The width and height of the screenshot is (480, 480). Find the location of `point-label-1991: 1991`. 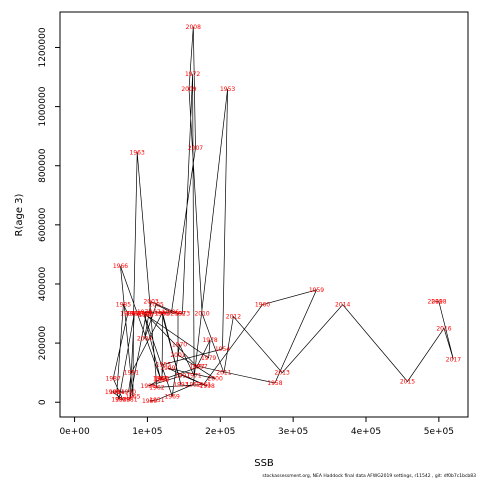

point-label-1991: 1991 is located at coordinates (131, 373).